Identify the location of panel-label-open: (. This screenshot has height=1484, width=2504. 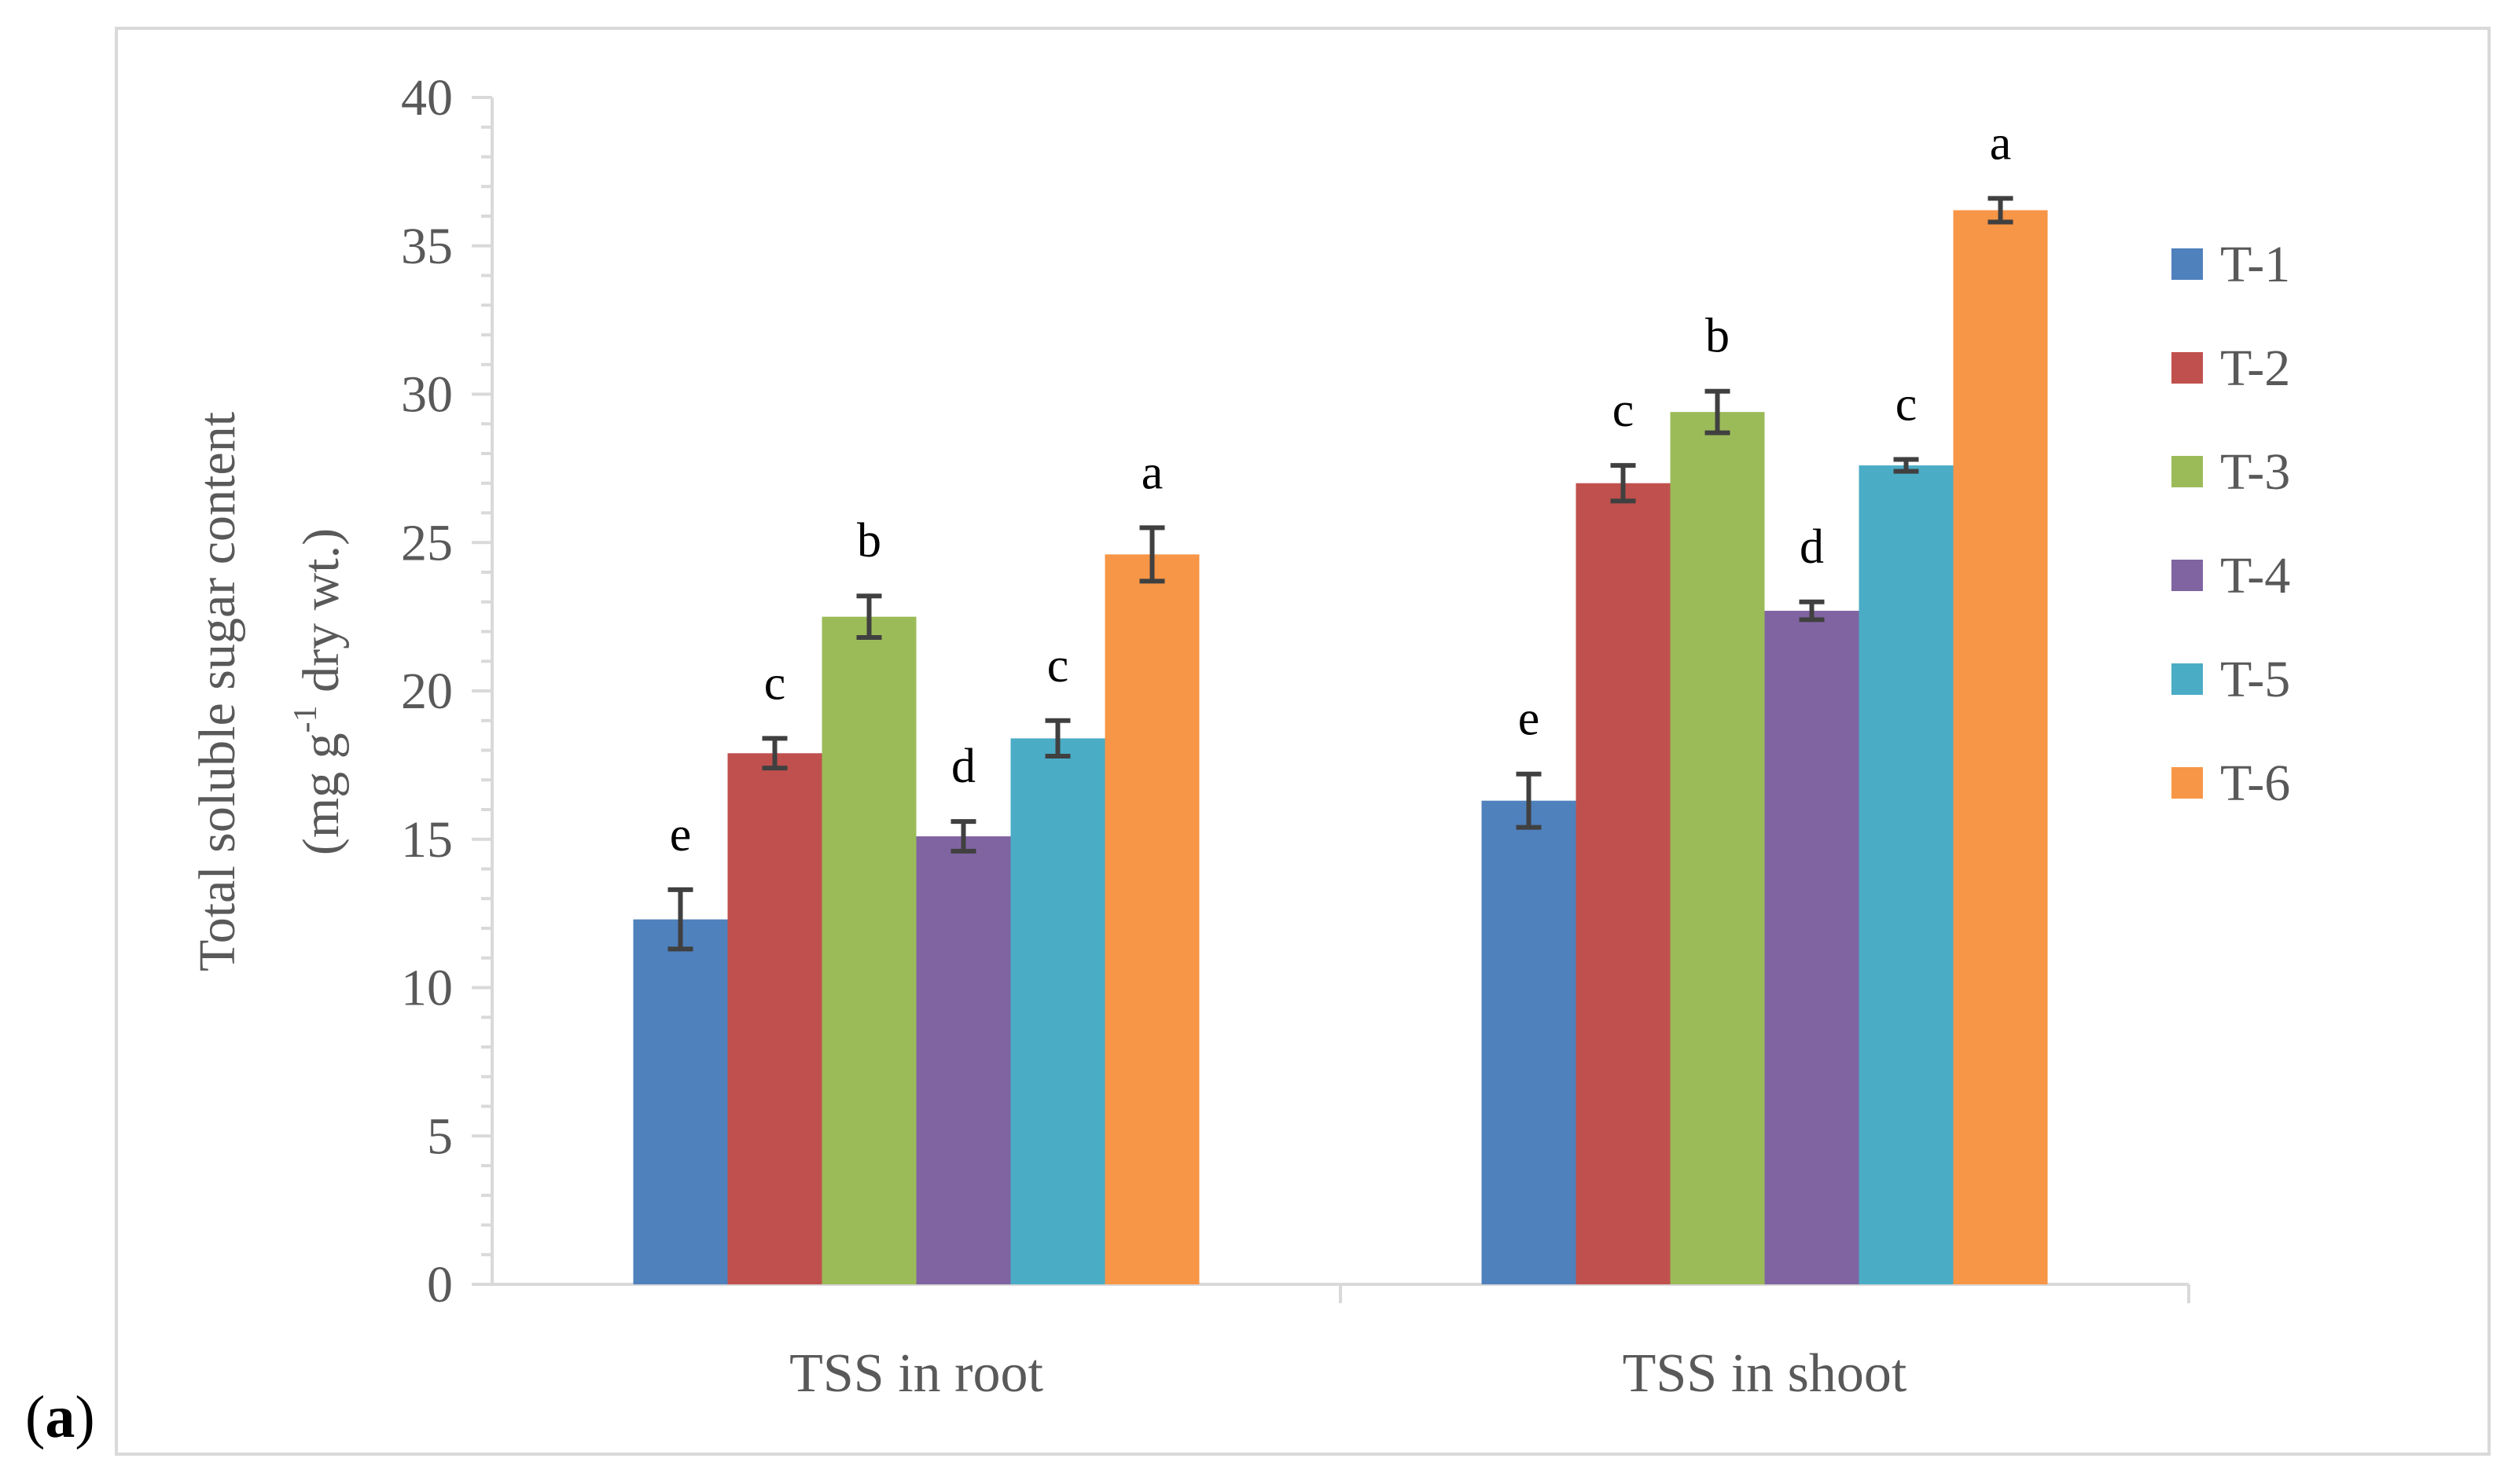
(35, 1417).